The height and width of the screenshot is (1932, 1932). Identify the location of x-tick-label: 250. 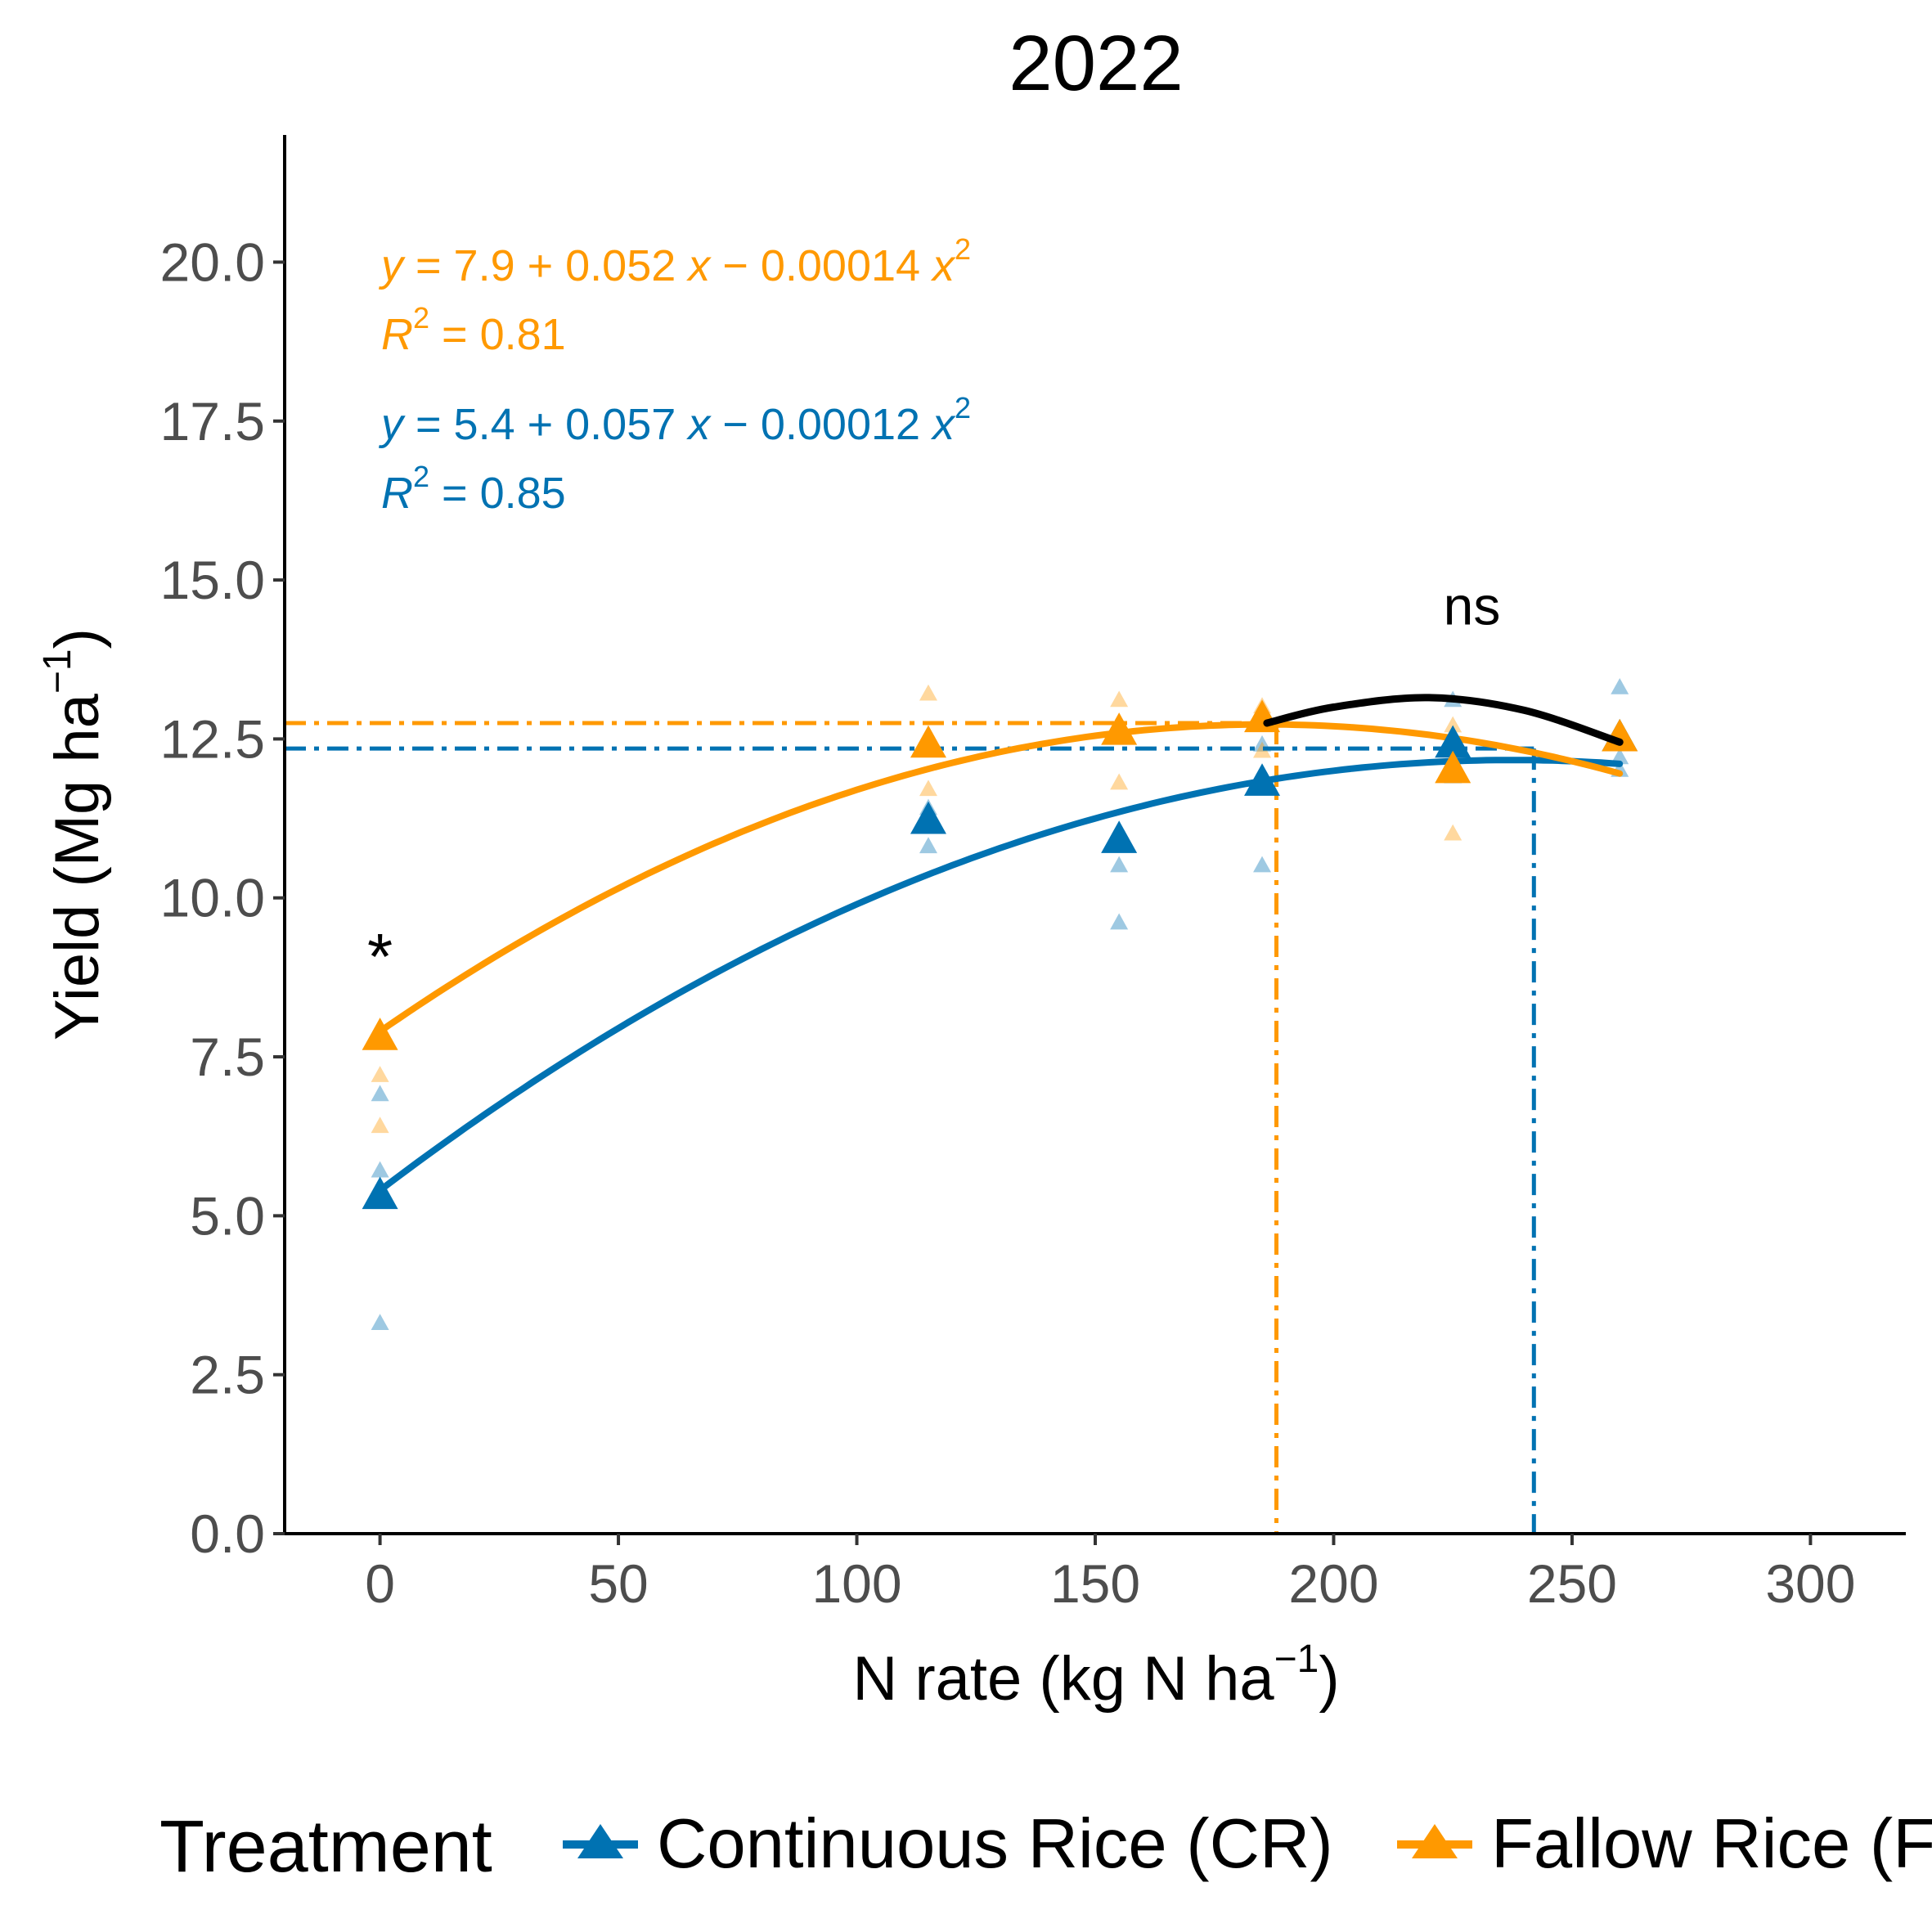
(1572, 1584).